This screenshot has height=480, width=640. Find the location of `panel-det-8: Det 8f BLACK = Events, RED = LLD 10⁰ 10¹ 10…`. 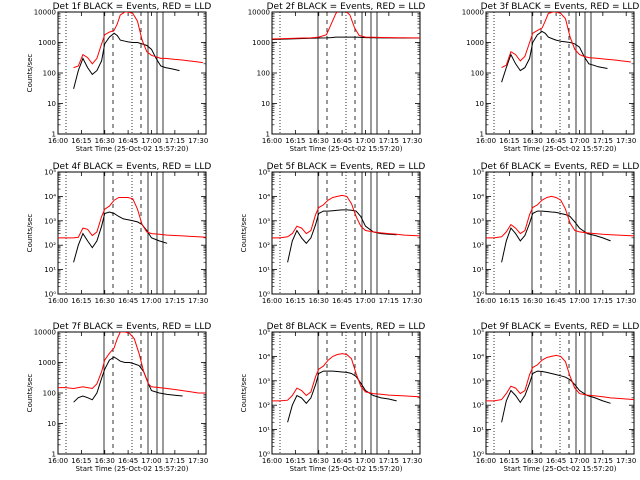

panel-det-8: Det 8f BLACK = Events, RED = LLD 10⁰ 10¹ 10… is located at coordinates (332, 397).